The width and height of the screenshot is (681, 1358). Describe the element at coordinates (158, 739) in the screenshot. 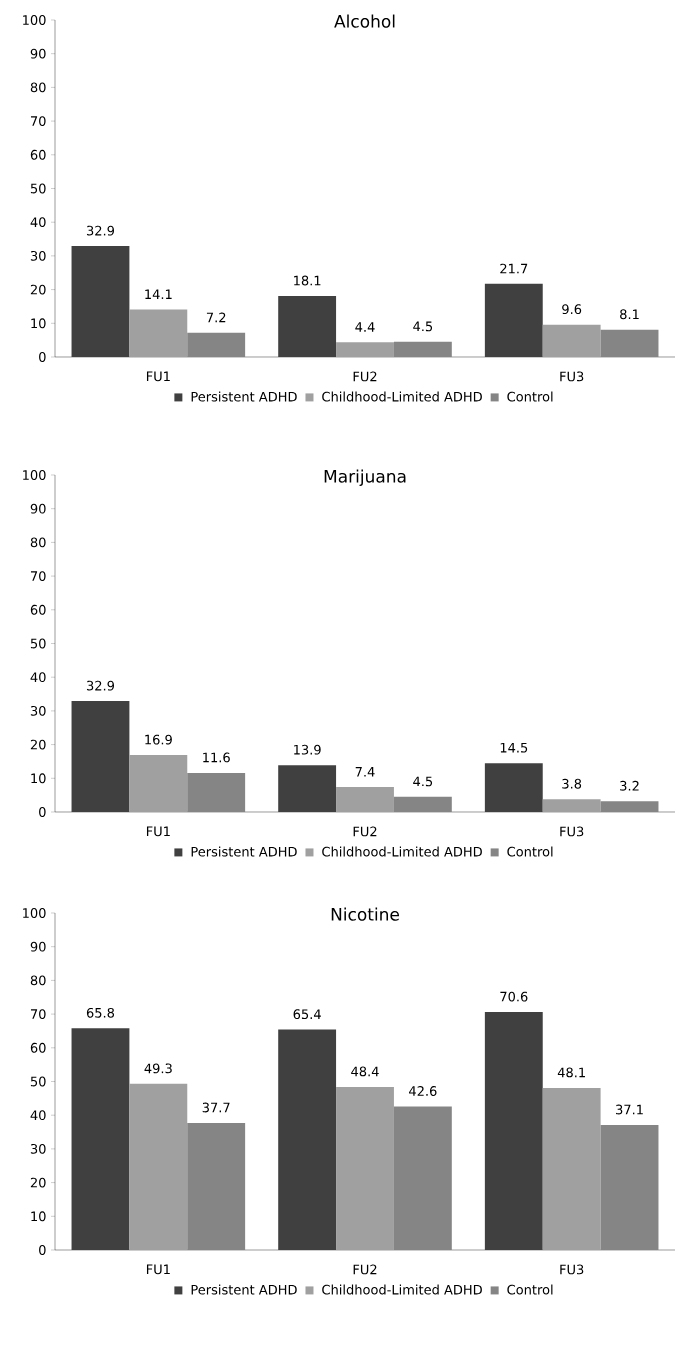

I see `data-label: 16.9` at that location.